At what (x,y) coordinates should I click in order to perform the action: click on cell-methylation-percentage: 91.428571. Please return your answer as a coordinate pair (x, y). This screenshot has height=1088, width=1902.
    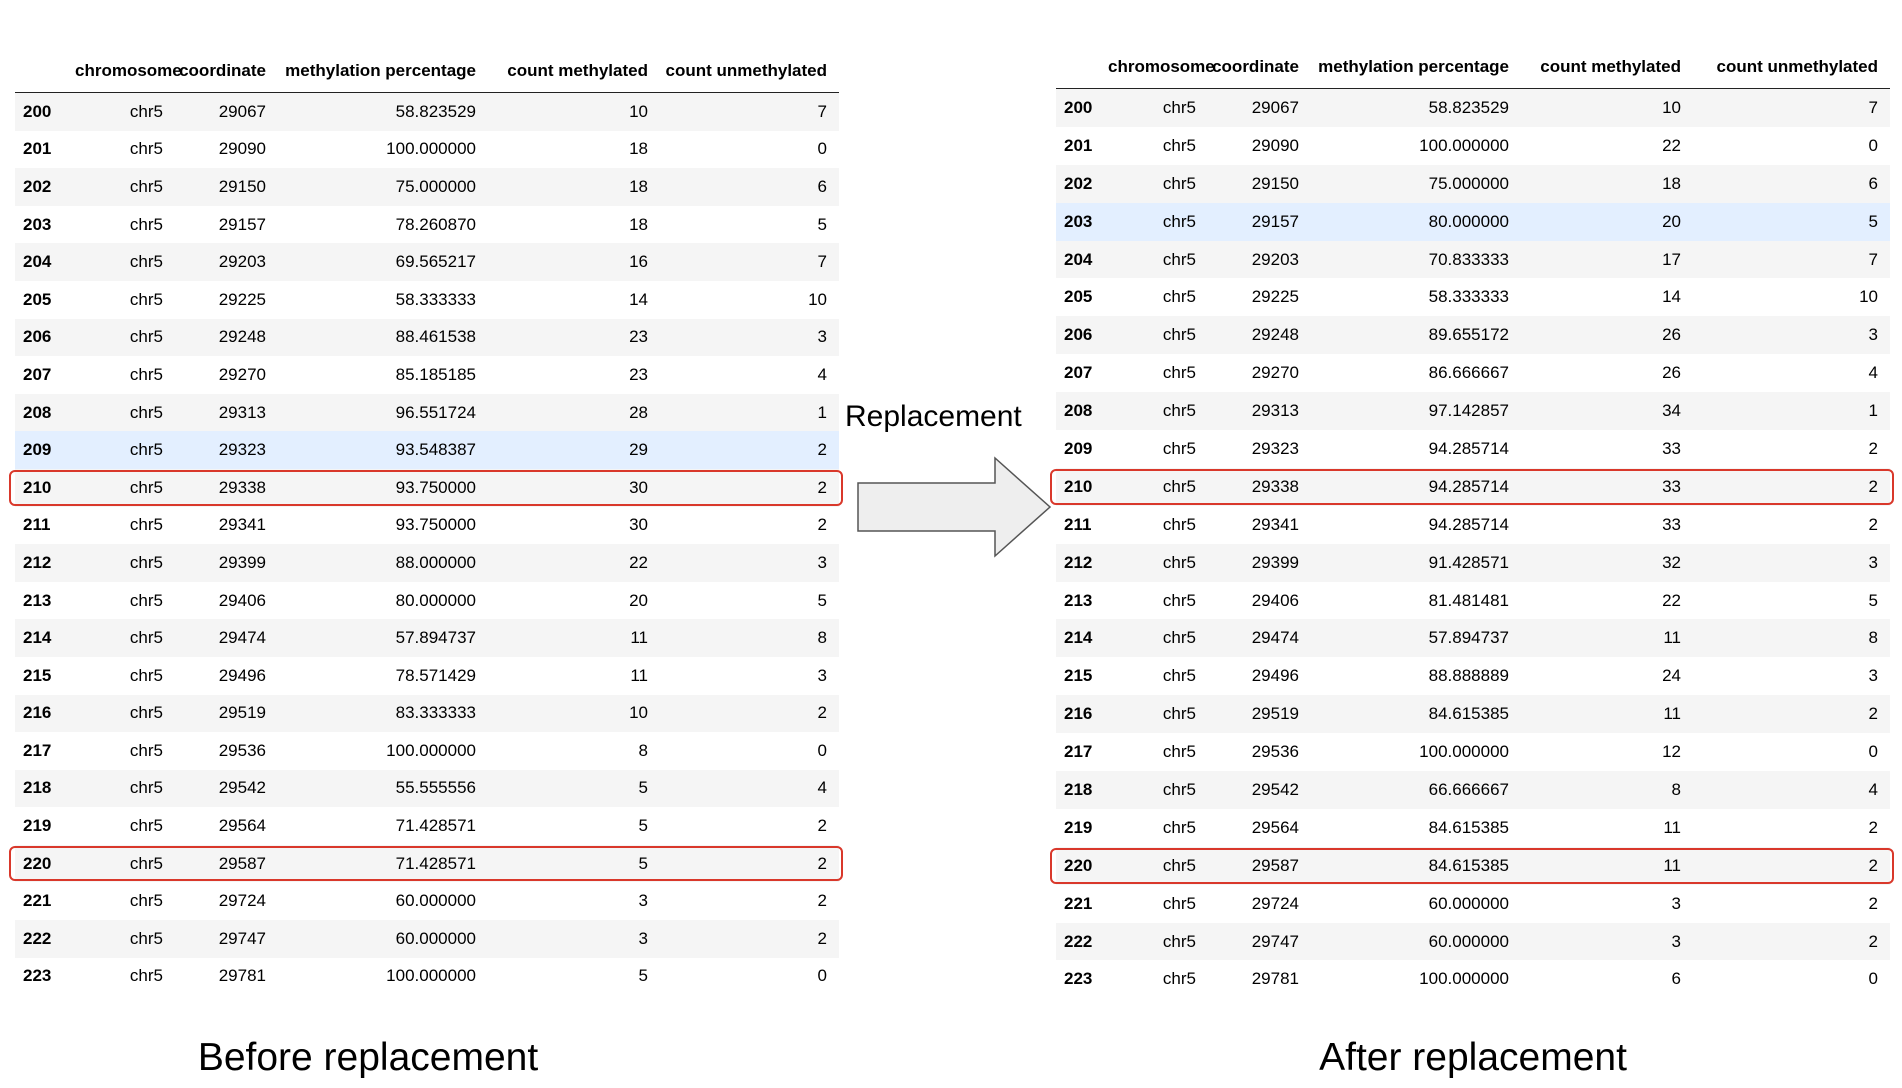
    Looking at the image, I should click on (1416, 562).